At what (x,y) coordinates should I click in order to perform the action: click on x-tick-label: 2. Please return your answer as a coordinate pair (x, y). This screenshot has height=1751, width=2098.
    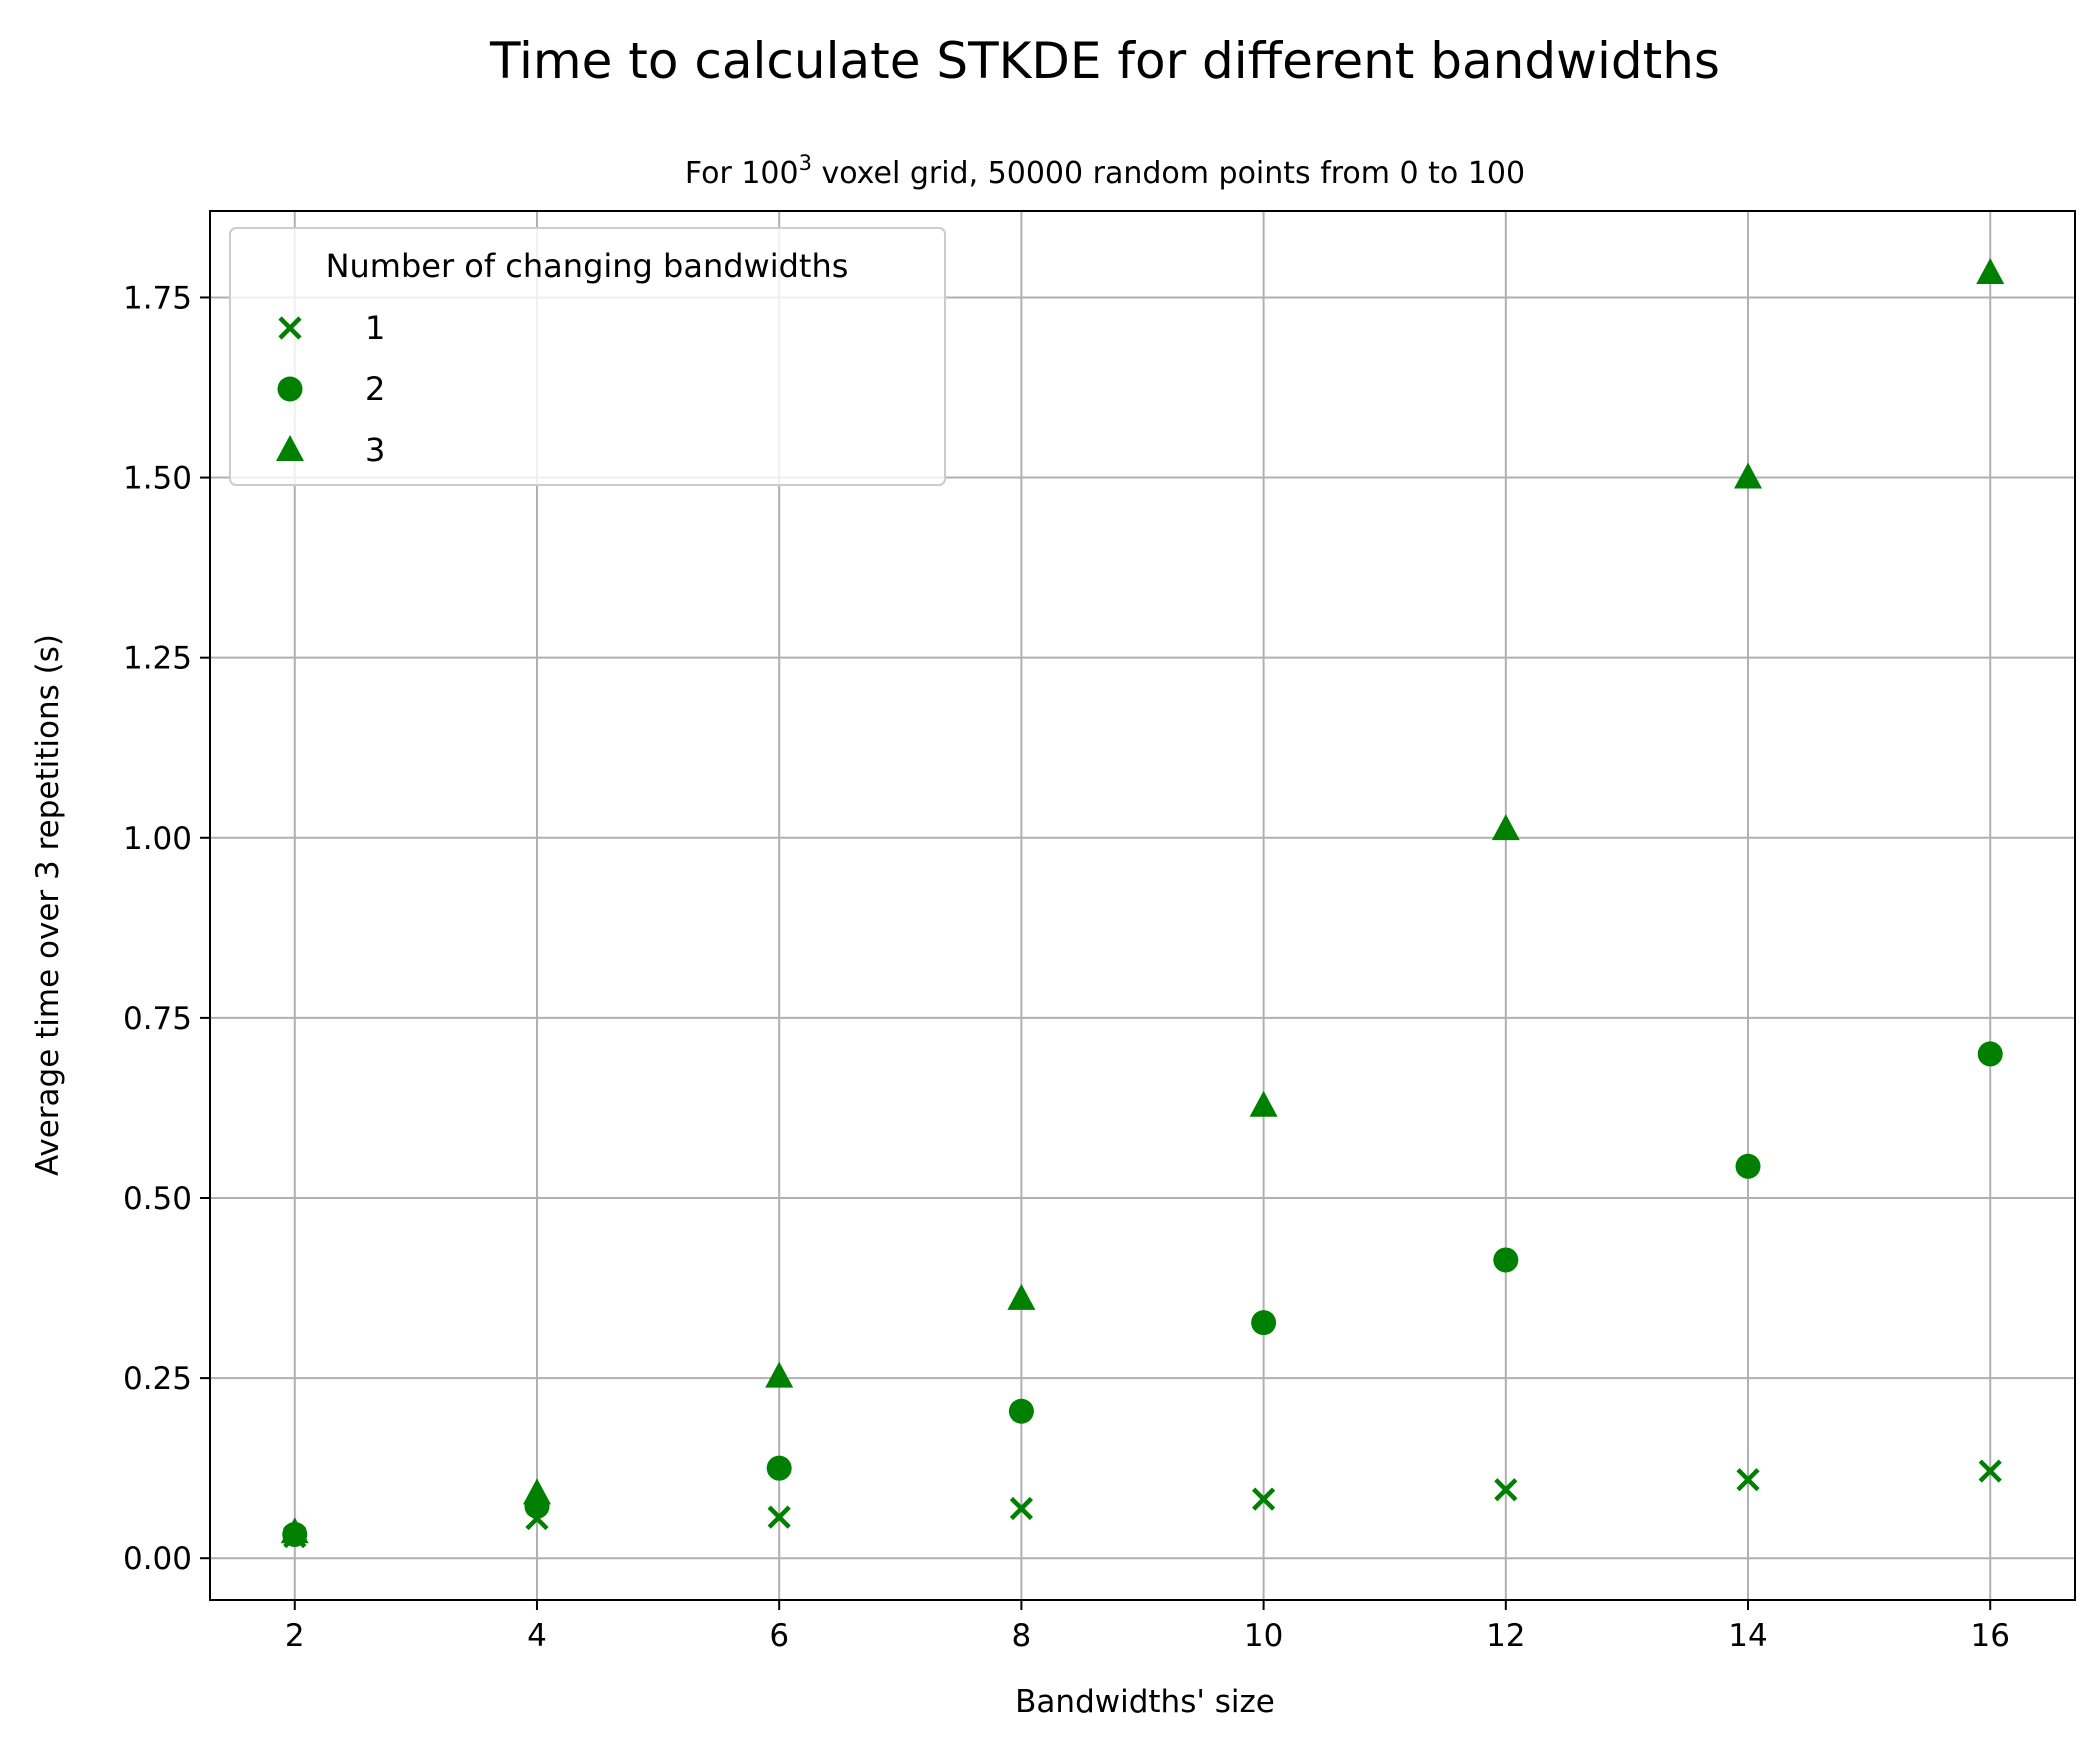
    Looking at the image, I should click on (295, 1636).